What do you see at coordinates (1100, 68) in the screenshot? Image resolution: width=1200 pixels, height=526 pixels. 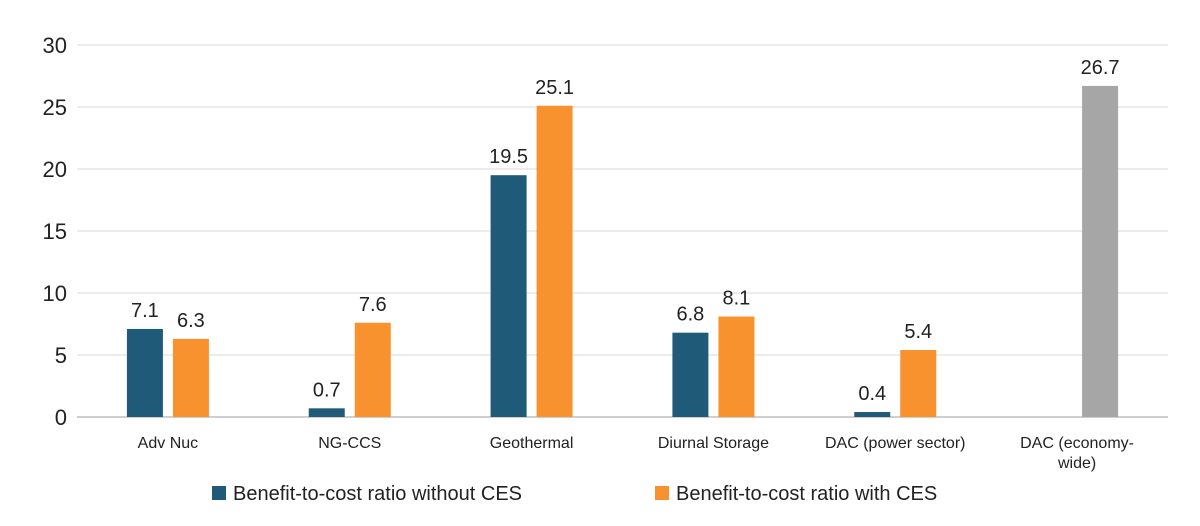 I see `data-label: 26.7` at bounding box center [1100, 68].